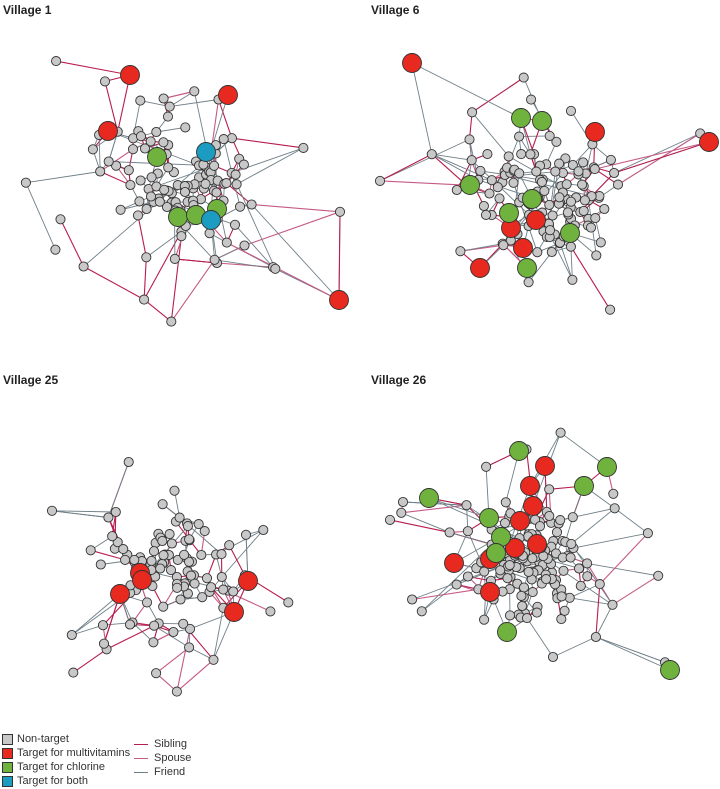  Describe the element at coordinates (206, 152) in the screenshot. I see `both-target-node` at that location.